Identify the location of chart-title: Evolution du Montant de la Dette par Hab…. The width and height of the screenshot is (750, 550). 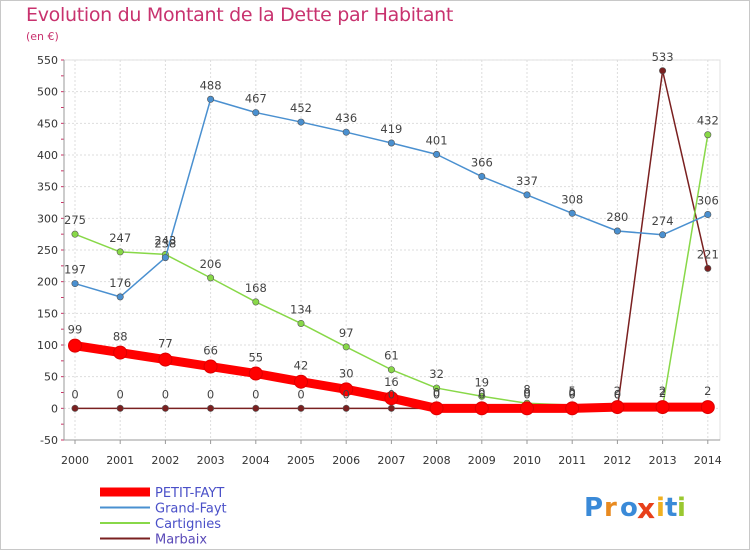
(240, 15).